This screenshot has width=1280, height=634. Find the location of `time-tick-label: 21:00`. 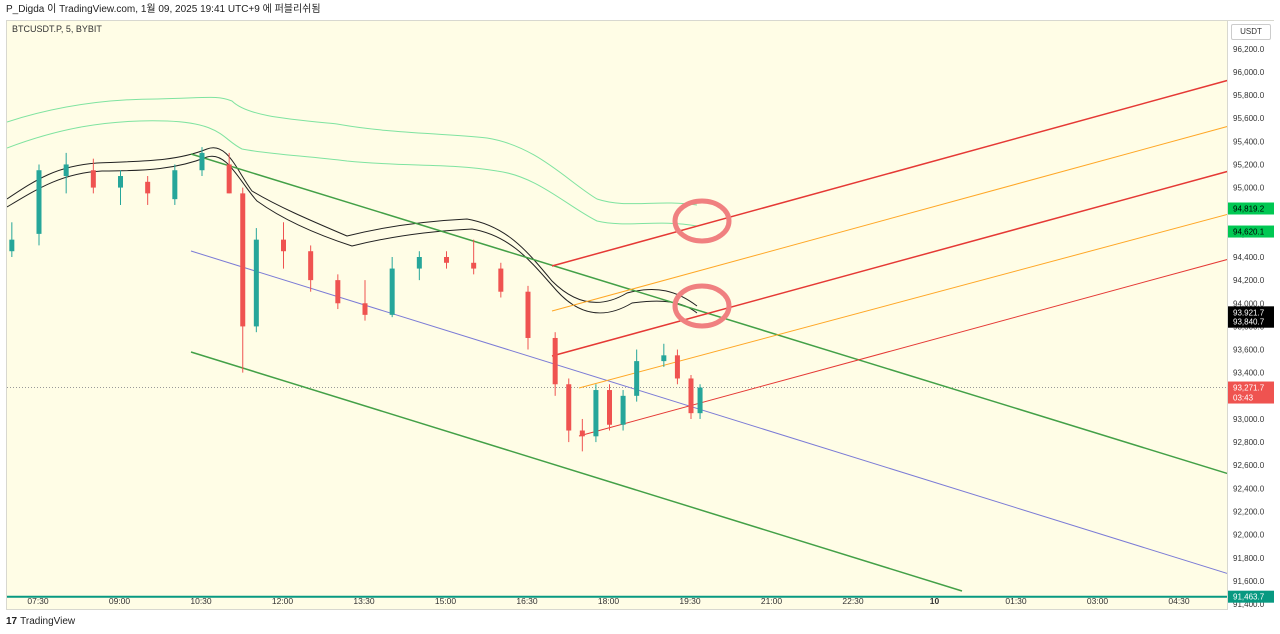

time-tick-label: 21:00 is located at coordinates (772, 601).